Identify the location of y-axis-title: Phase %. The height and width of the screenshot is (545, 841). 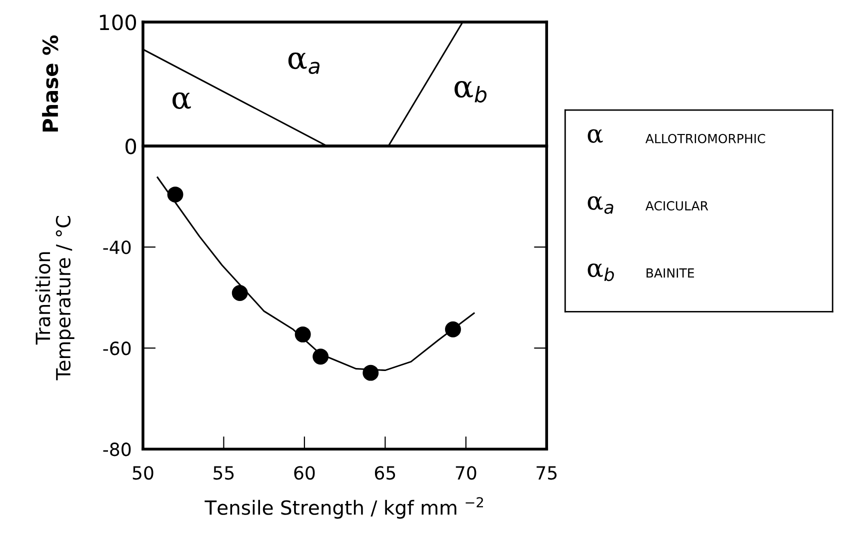
(50, 83).